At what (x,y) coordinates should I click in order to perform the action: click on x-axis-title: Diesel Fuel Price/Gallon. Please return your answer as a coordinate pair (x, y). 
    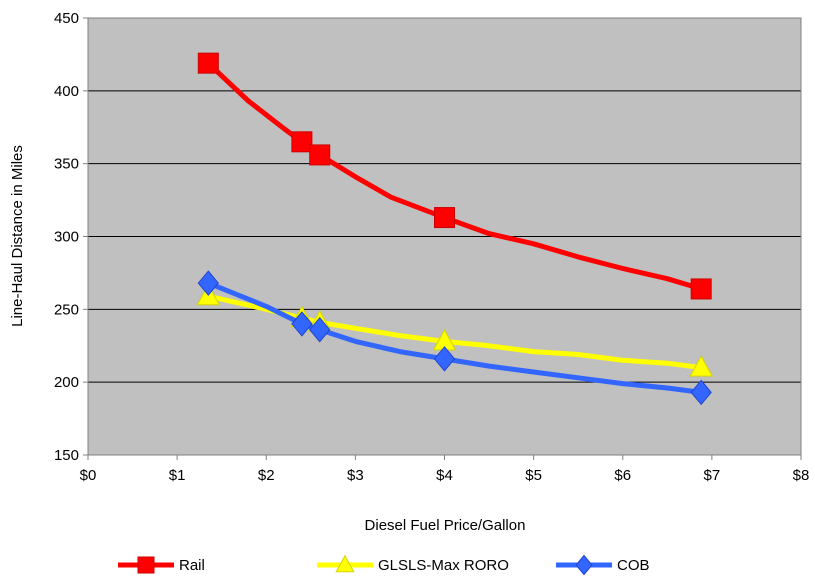
    Looking at the image, I should click on (445, 525).